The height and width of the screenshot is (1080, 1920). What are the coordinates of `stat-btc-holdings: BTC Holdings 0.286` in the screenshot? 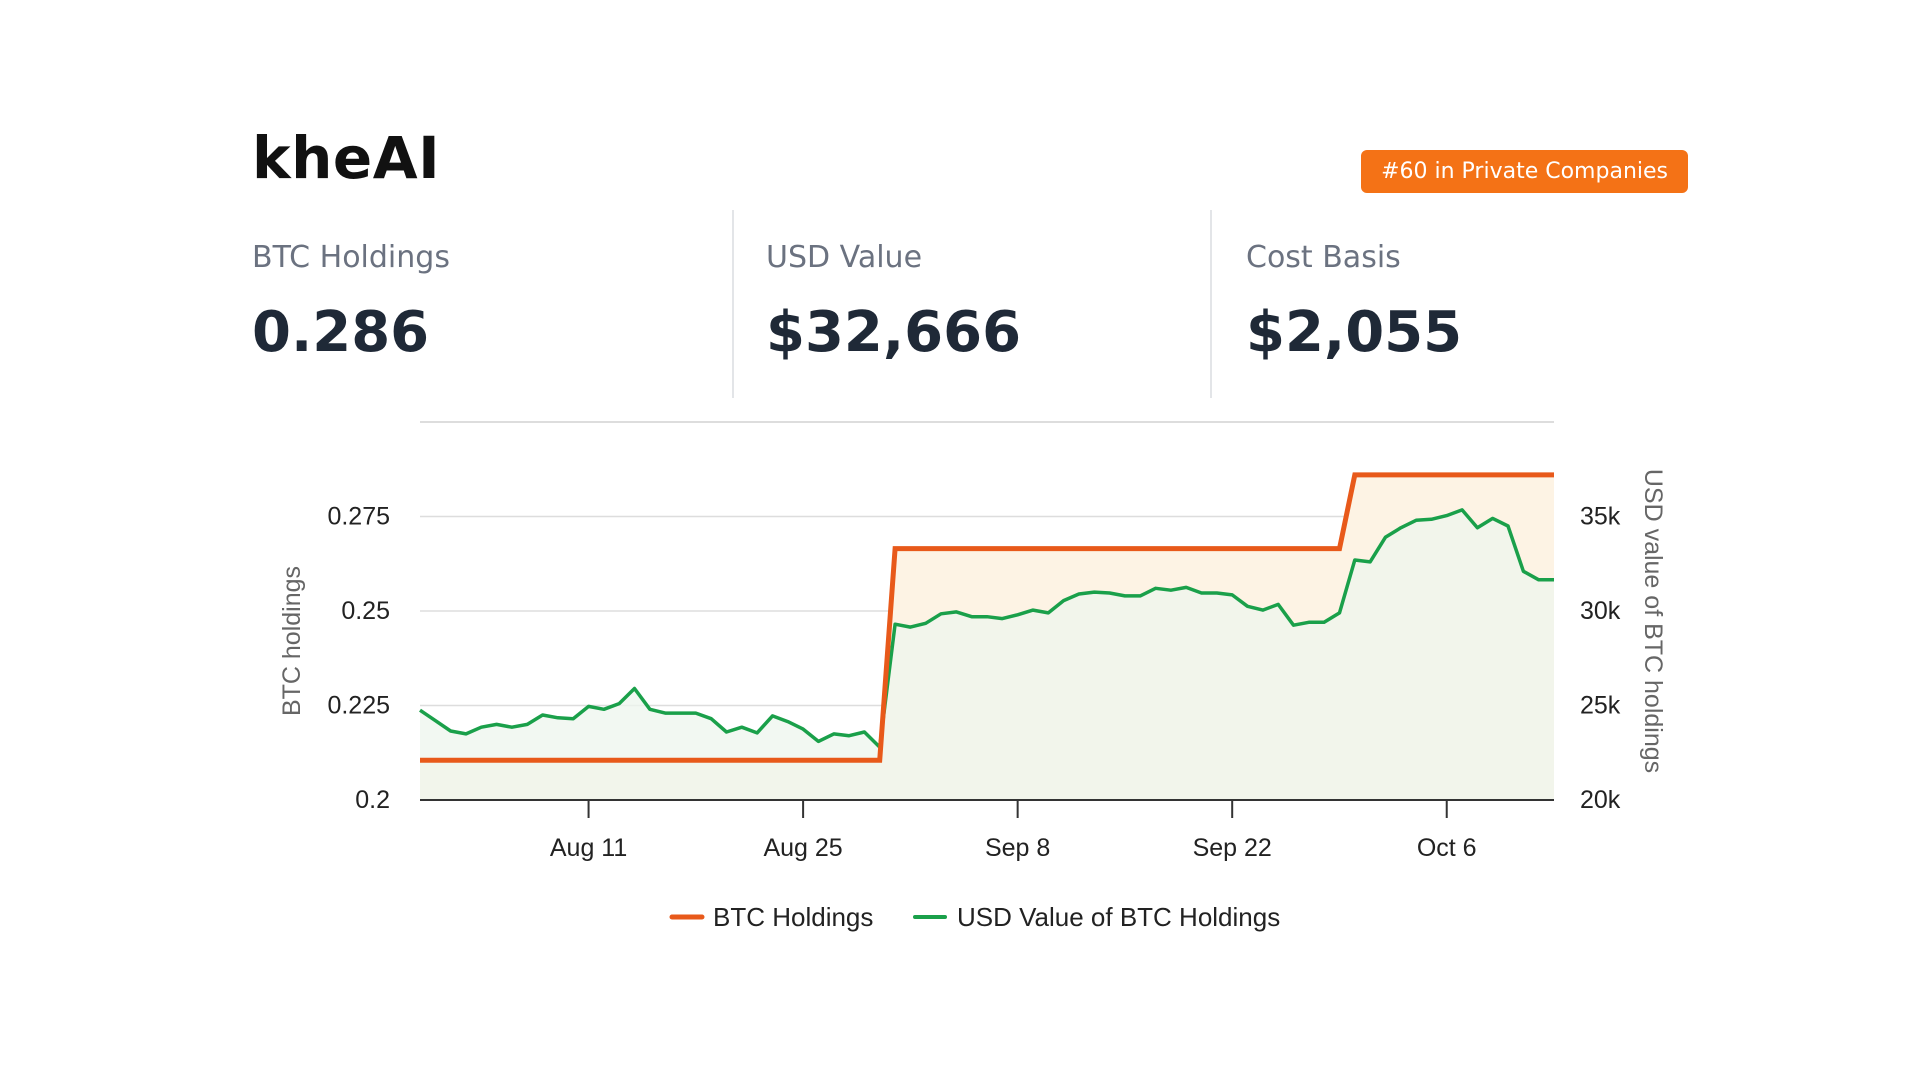 It's located at (492, 304).